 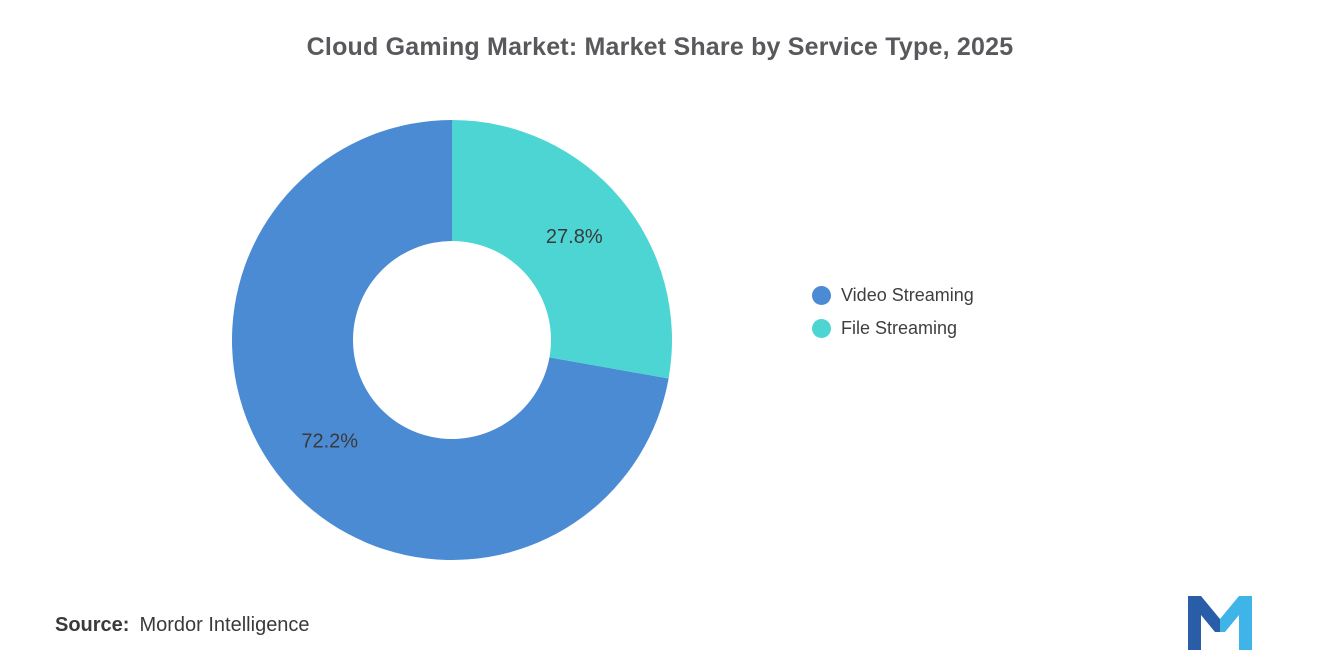 What do you see at coordinates (562, 249) in the screenshot?
I see `pie-slice-file-streaming` at bounding box center [562, 249].